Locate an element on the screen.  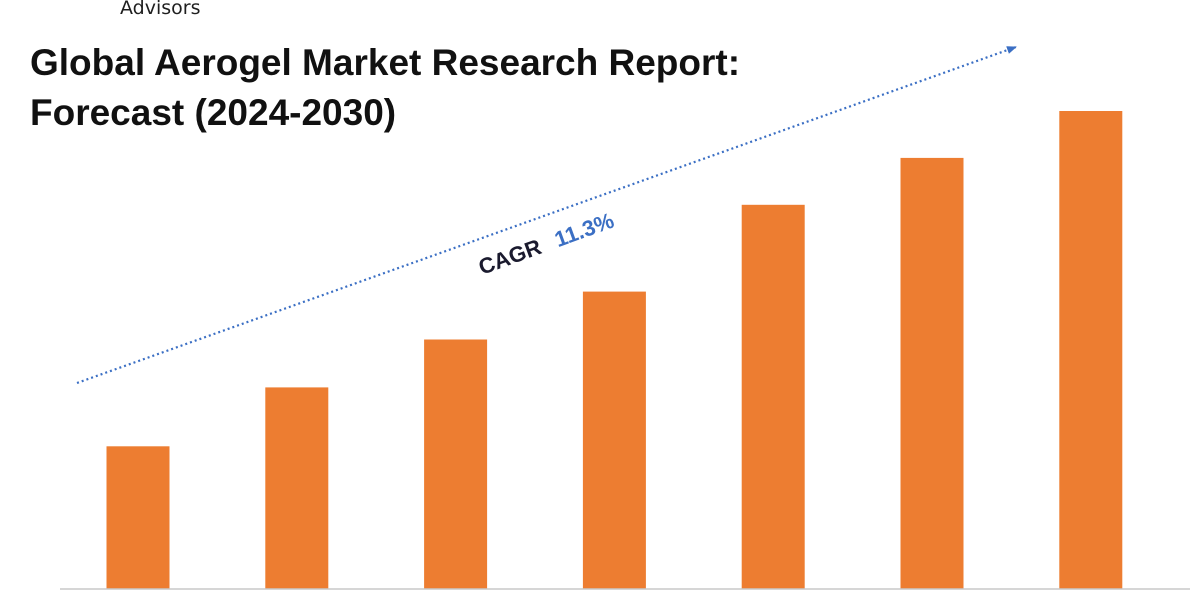
cagr-annotation: CAGR 11.3% is located at coordinates (546, 244).